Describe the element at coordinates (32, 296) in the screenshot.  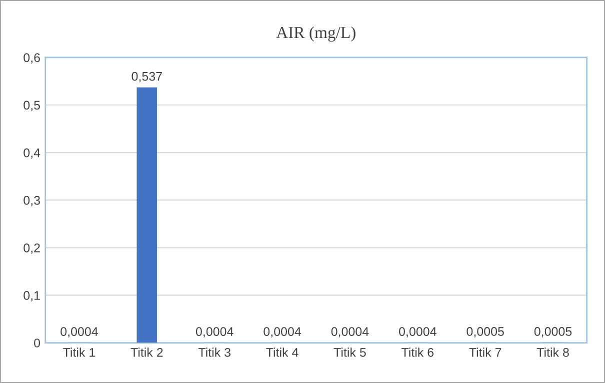
I see `y-tick-label: 0,1` at that location.